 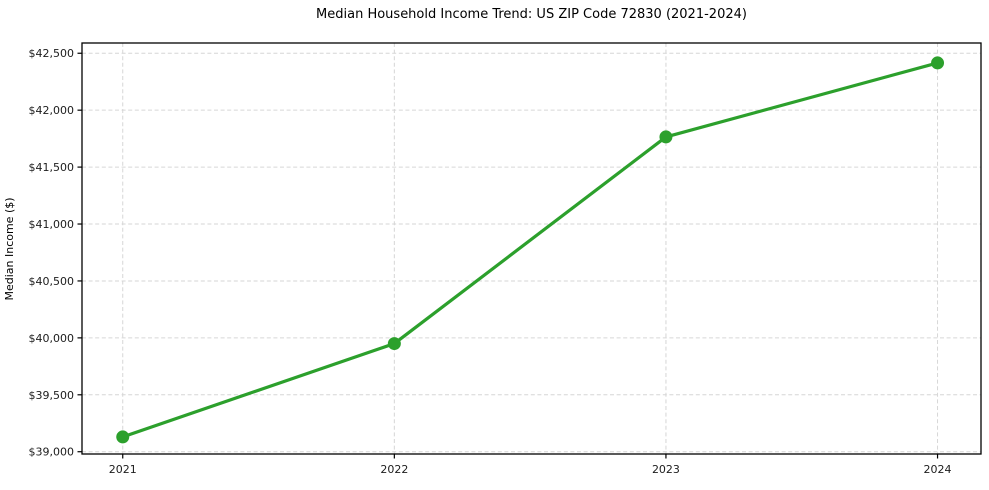 What do you see at coordinates (52, 452) in the screenshot?
I see `y-tick-label: $39,000` at bounding box center [52, 452].